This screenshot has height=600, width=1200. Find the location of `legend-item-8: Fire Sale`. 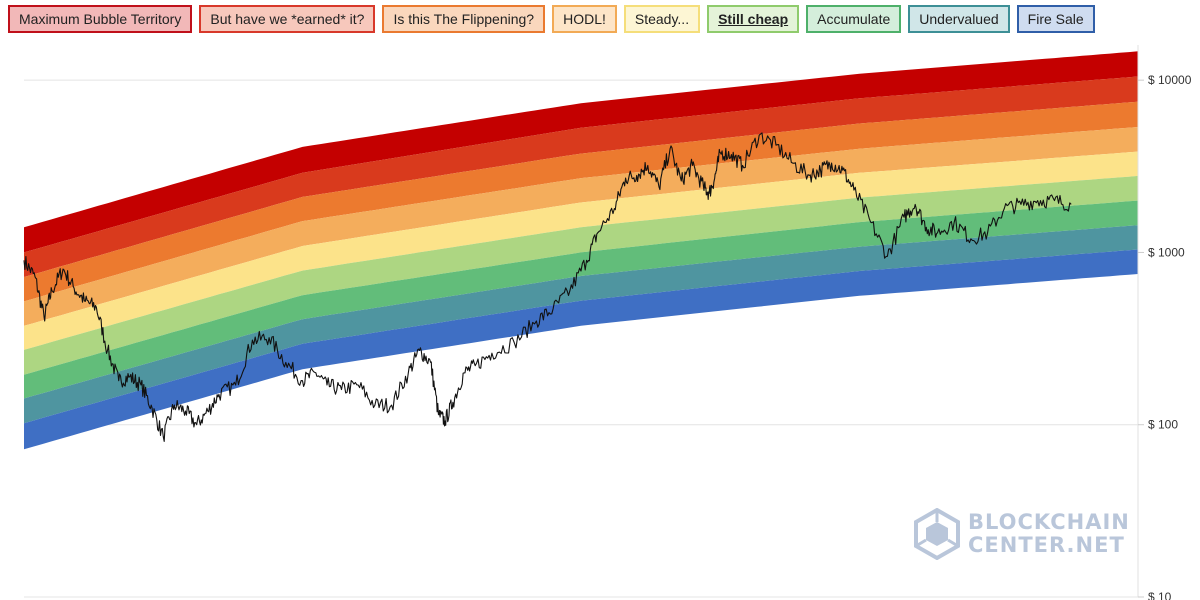

legend-item-8: Fire Sale is located at coordinates (1055, 19).